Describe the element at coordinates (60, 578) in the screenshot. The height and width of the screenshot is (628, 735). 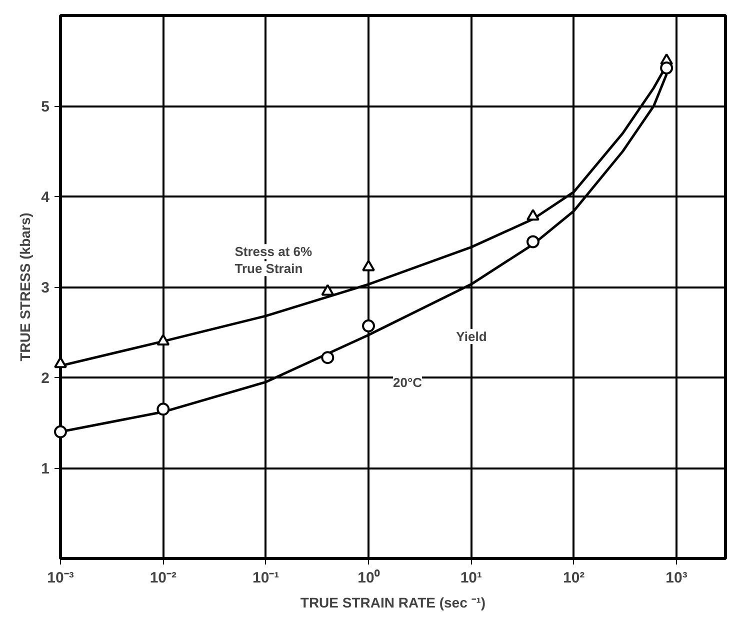
I see `x-tick-label: 10⁻³` at that location.